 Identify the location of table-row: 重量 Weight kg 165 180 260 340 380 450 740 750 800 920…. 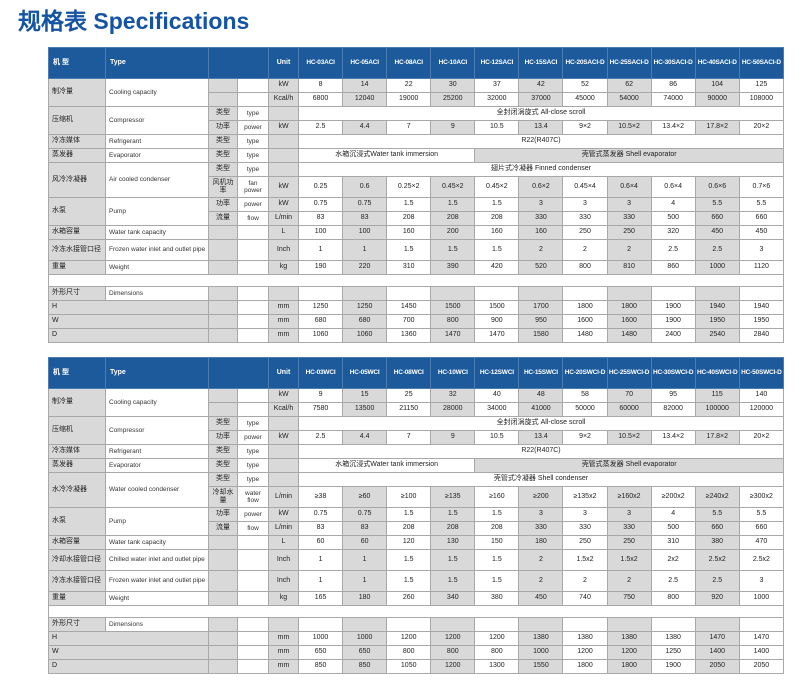
(416, 598).